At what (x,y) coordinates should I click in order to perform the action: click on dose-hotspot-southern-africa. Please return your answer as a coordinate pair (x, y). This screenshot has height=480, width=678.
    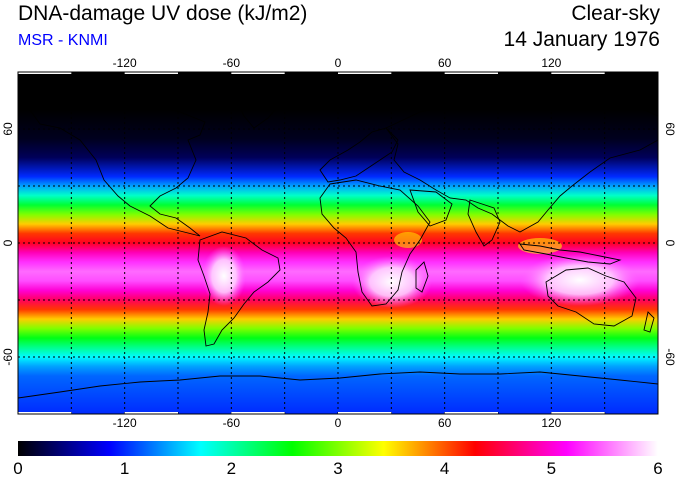
    Looking at the image, I should click on (392, 282).